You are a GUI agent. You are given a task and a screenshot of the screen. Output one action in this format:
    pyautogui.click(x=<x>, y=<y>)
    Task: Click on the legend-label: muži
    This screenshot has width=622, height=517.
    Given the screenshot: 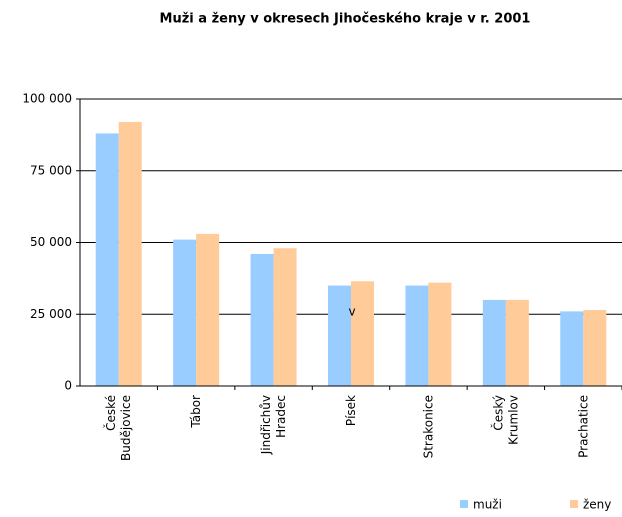 What is the action you would take?
    pyautogui.click(x=487, y=505)
    